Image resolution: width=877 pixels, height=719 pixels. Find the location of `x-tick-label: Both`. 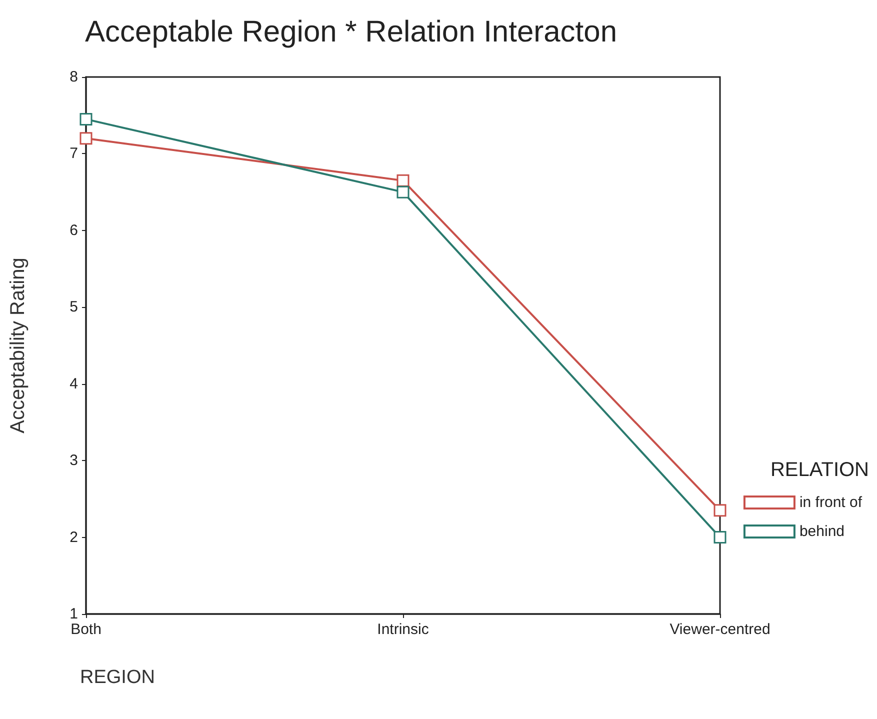

x-tick-label: Both is located at coordinates (86, 629).